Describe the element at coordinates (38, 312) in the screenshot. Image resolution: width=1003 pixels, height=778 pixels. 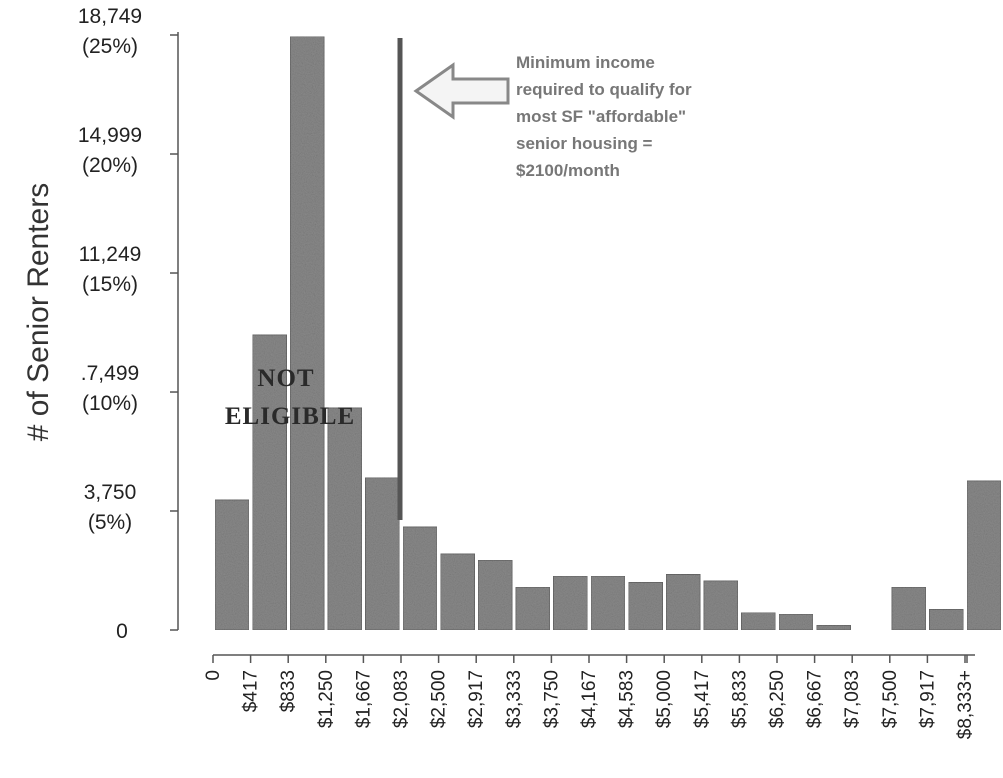
I see `y-axis-label: # of Senior Renters` at that location.